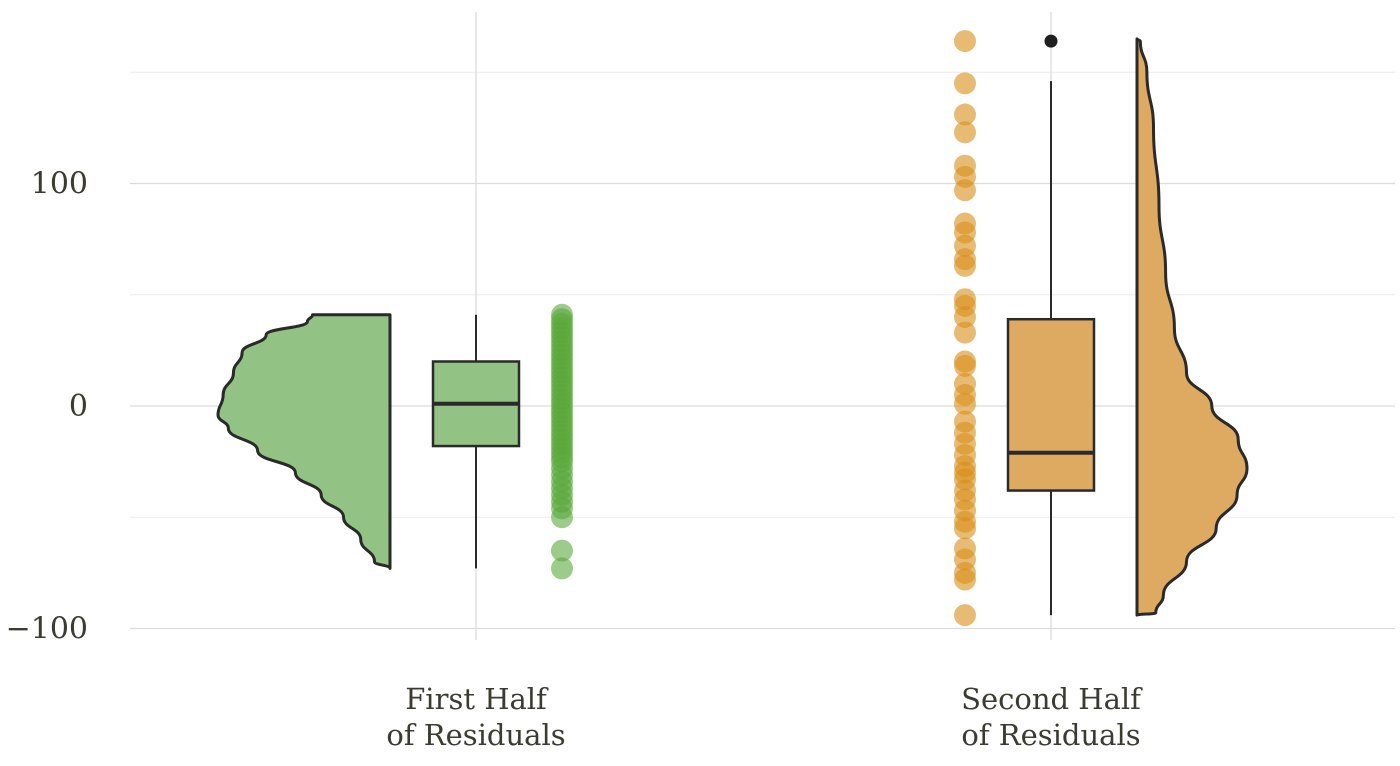 Image resolution: width=1400 pixels, height=766 pixels. What do you see at coordinates (1052, 699) in the screenshot?
I see `category-label-line: Second Half` at bounding box center [1052, 699].